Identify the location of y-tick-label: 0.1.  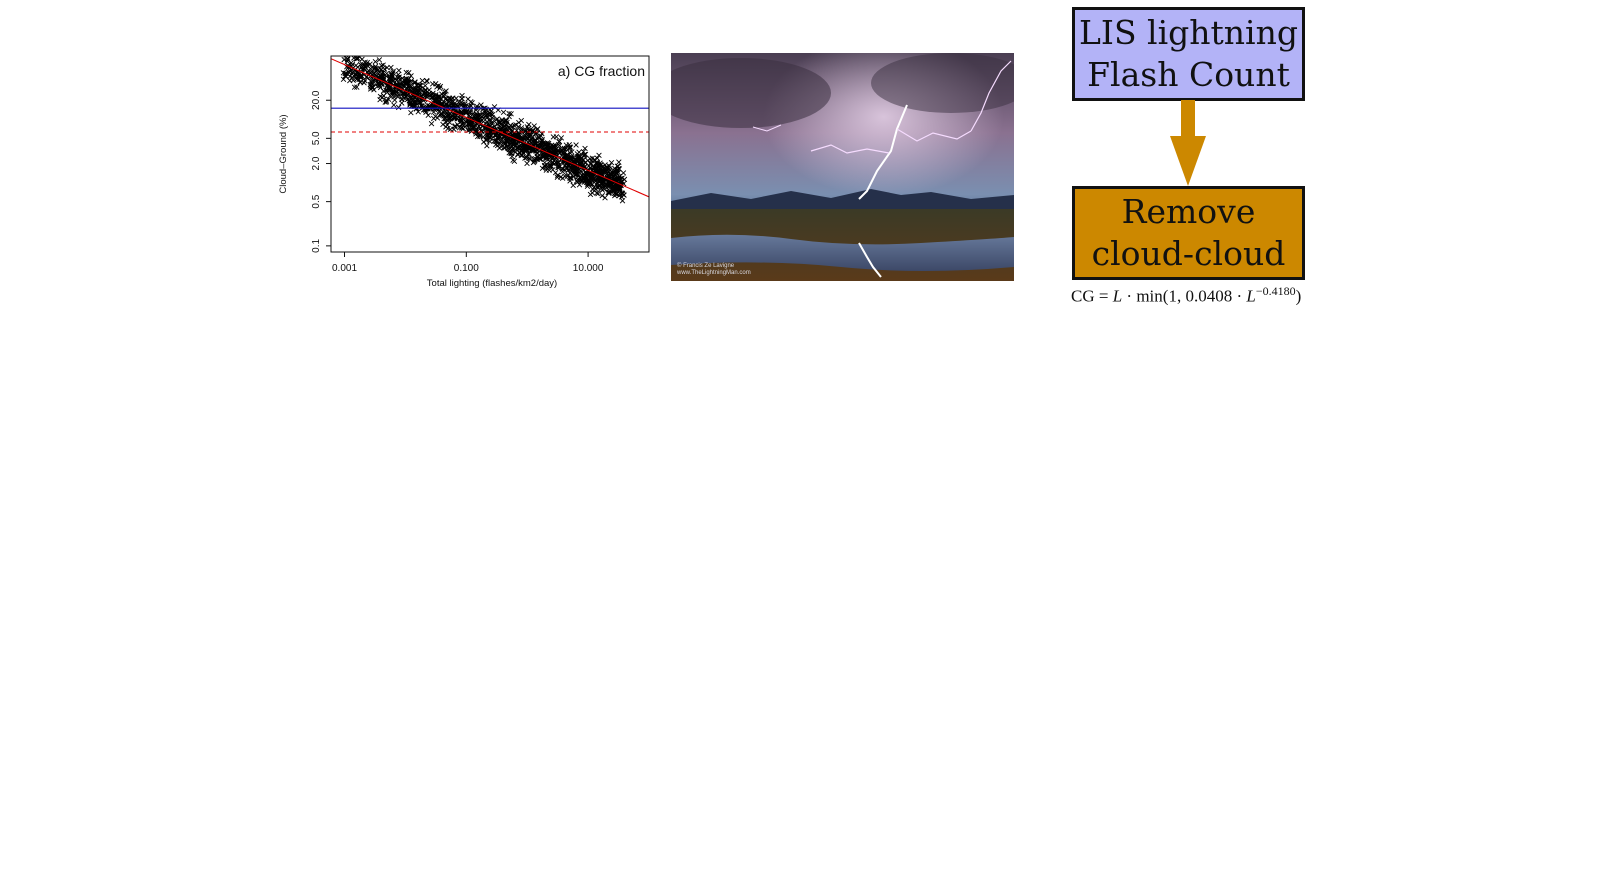
(316, 245).